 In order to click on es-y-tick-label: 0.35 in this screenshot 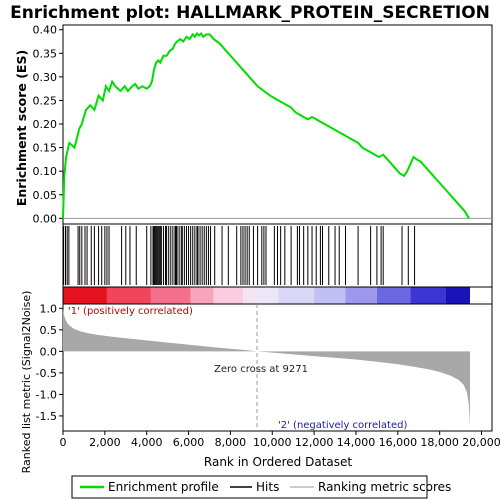, I will do `click(45, 53)`.